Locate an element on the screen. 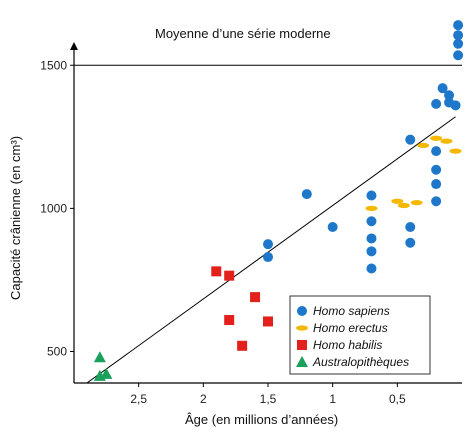 The height and width of the screenshot is (434, 472). legend-box is located at coordinates (360, 335).